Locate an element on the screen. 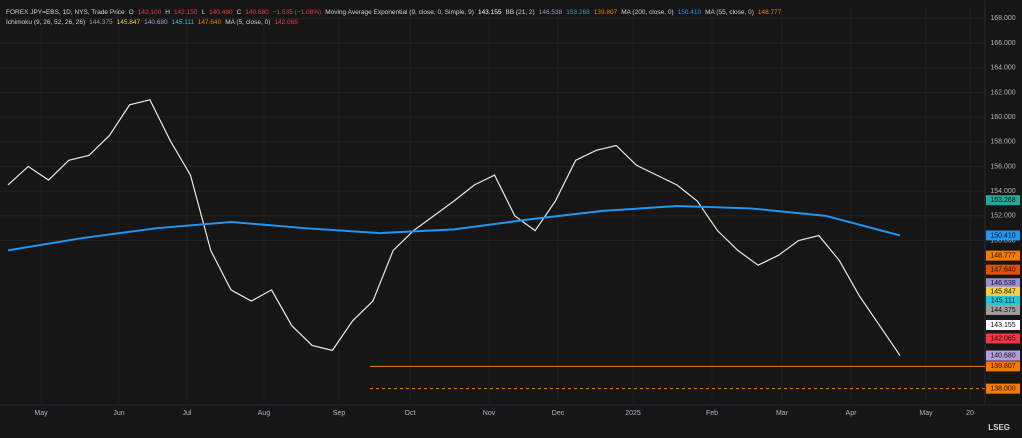 Image resolution: width=1022 pixels, height=438 pixels. x-tick-label: Apr is located at coordinates (852, 413).